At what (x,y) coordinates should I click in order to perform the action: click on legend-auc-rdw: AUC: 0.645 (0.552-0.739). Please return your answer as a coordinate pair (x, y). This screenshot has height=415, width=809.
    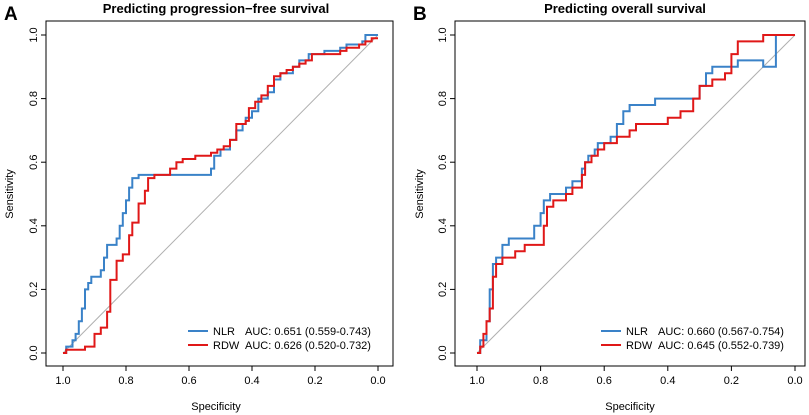
    Looking at the image, I should click on (721, 346).